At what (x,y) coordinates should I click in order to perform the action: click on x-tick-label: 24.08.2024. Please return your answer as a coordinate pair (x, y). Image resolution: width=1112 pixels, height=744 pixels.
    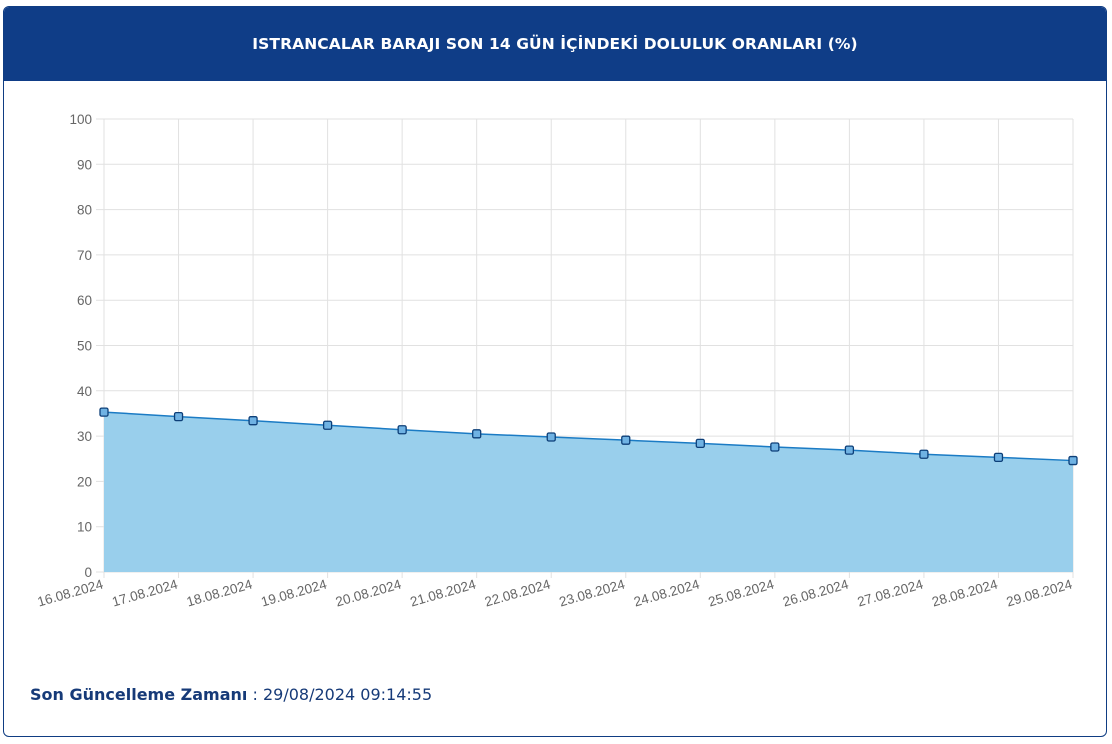
    Looking at the image, I should click on (667, 592).